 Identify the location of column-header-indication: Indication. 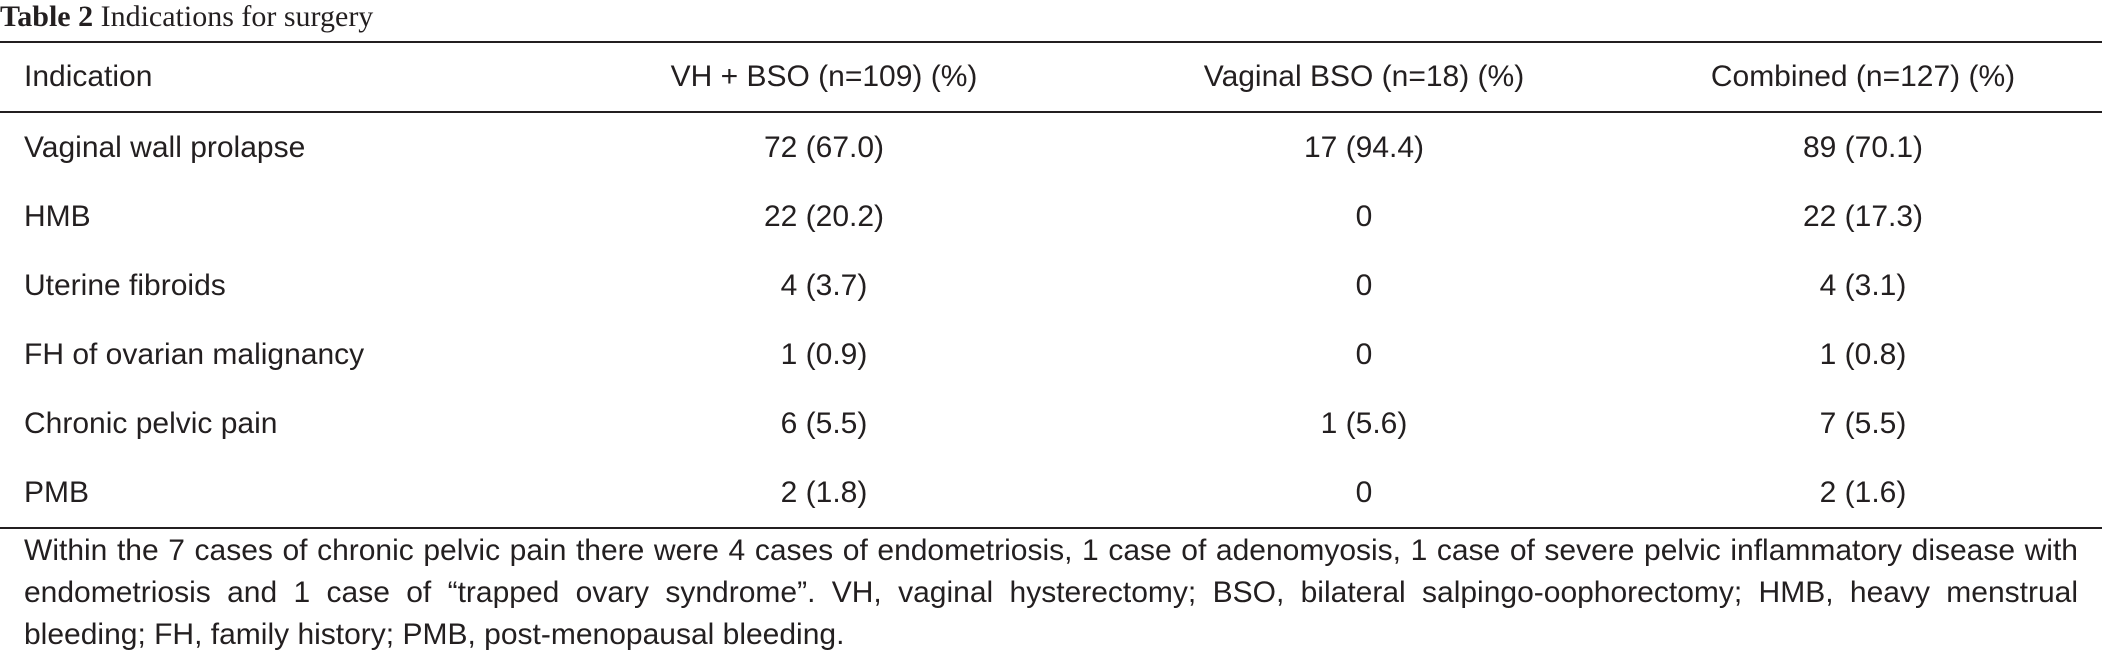
(88, 76).